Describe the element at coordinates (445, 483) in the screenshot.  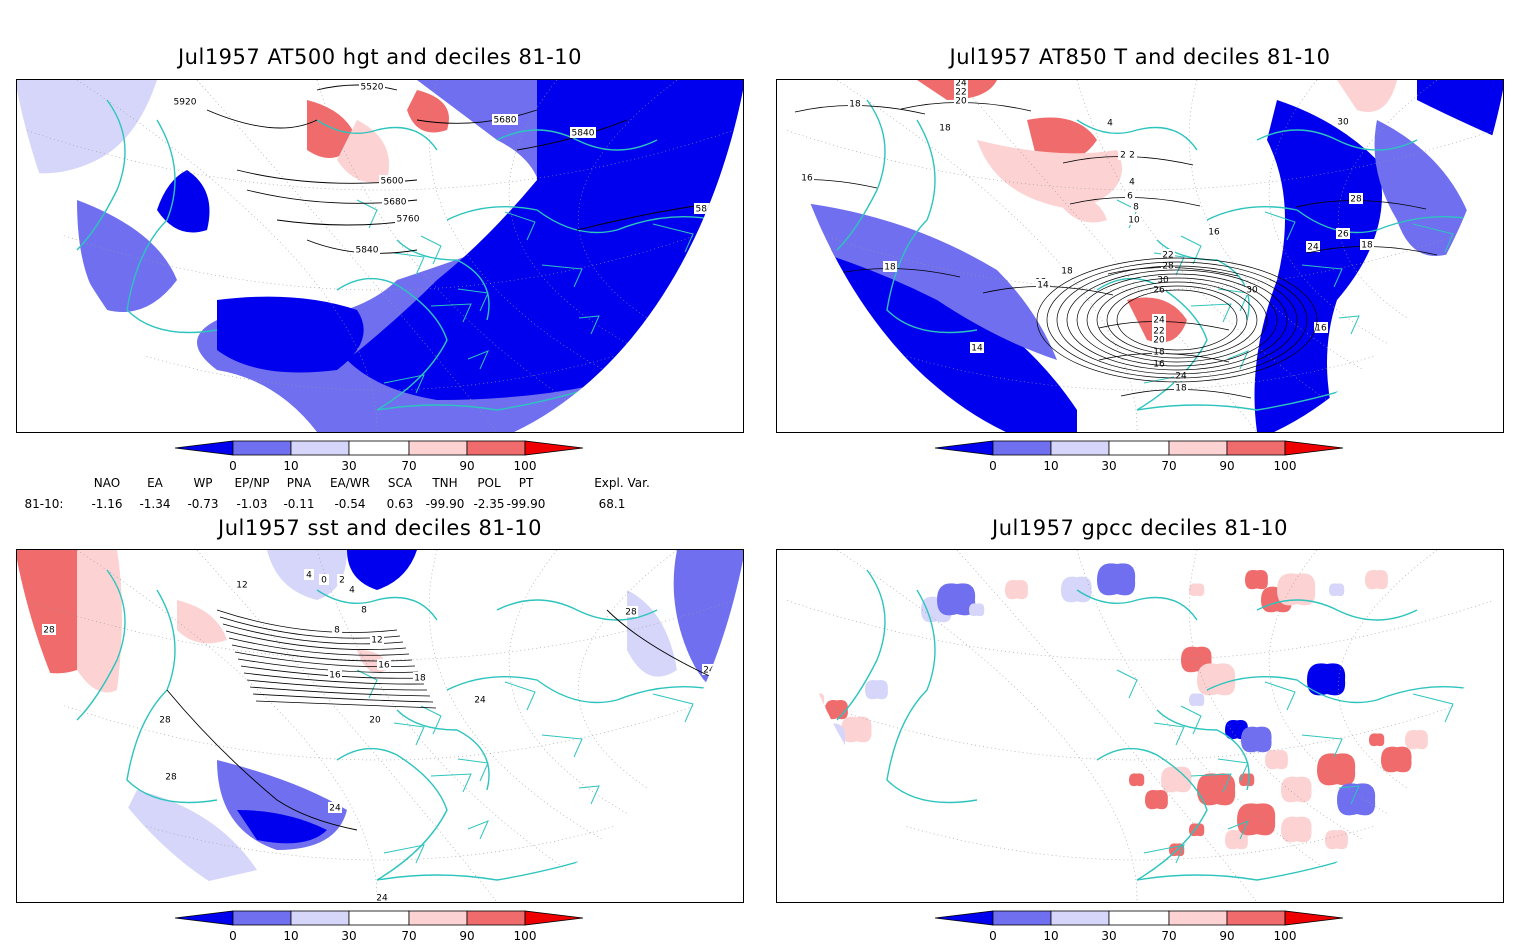
I see `index-name-7: TNH` at that location.